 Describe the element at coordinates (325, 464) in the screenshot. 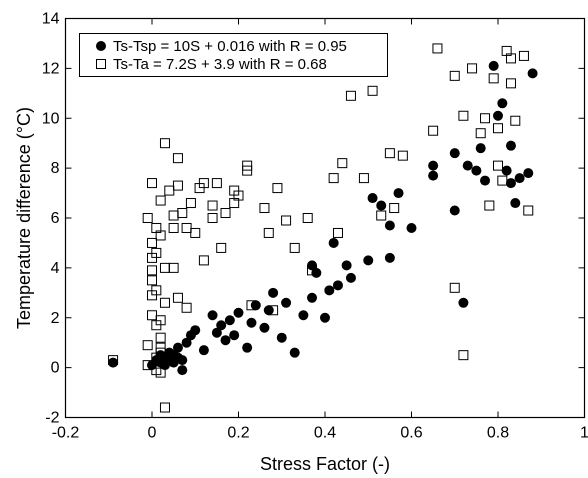

I see `x-axis-label: Stress Factor (-)` at that location.